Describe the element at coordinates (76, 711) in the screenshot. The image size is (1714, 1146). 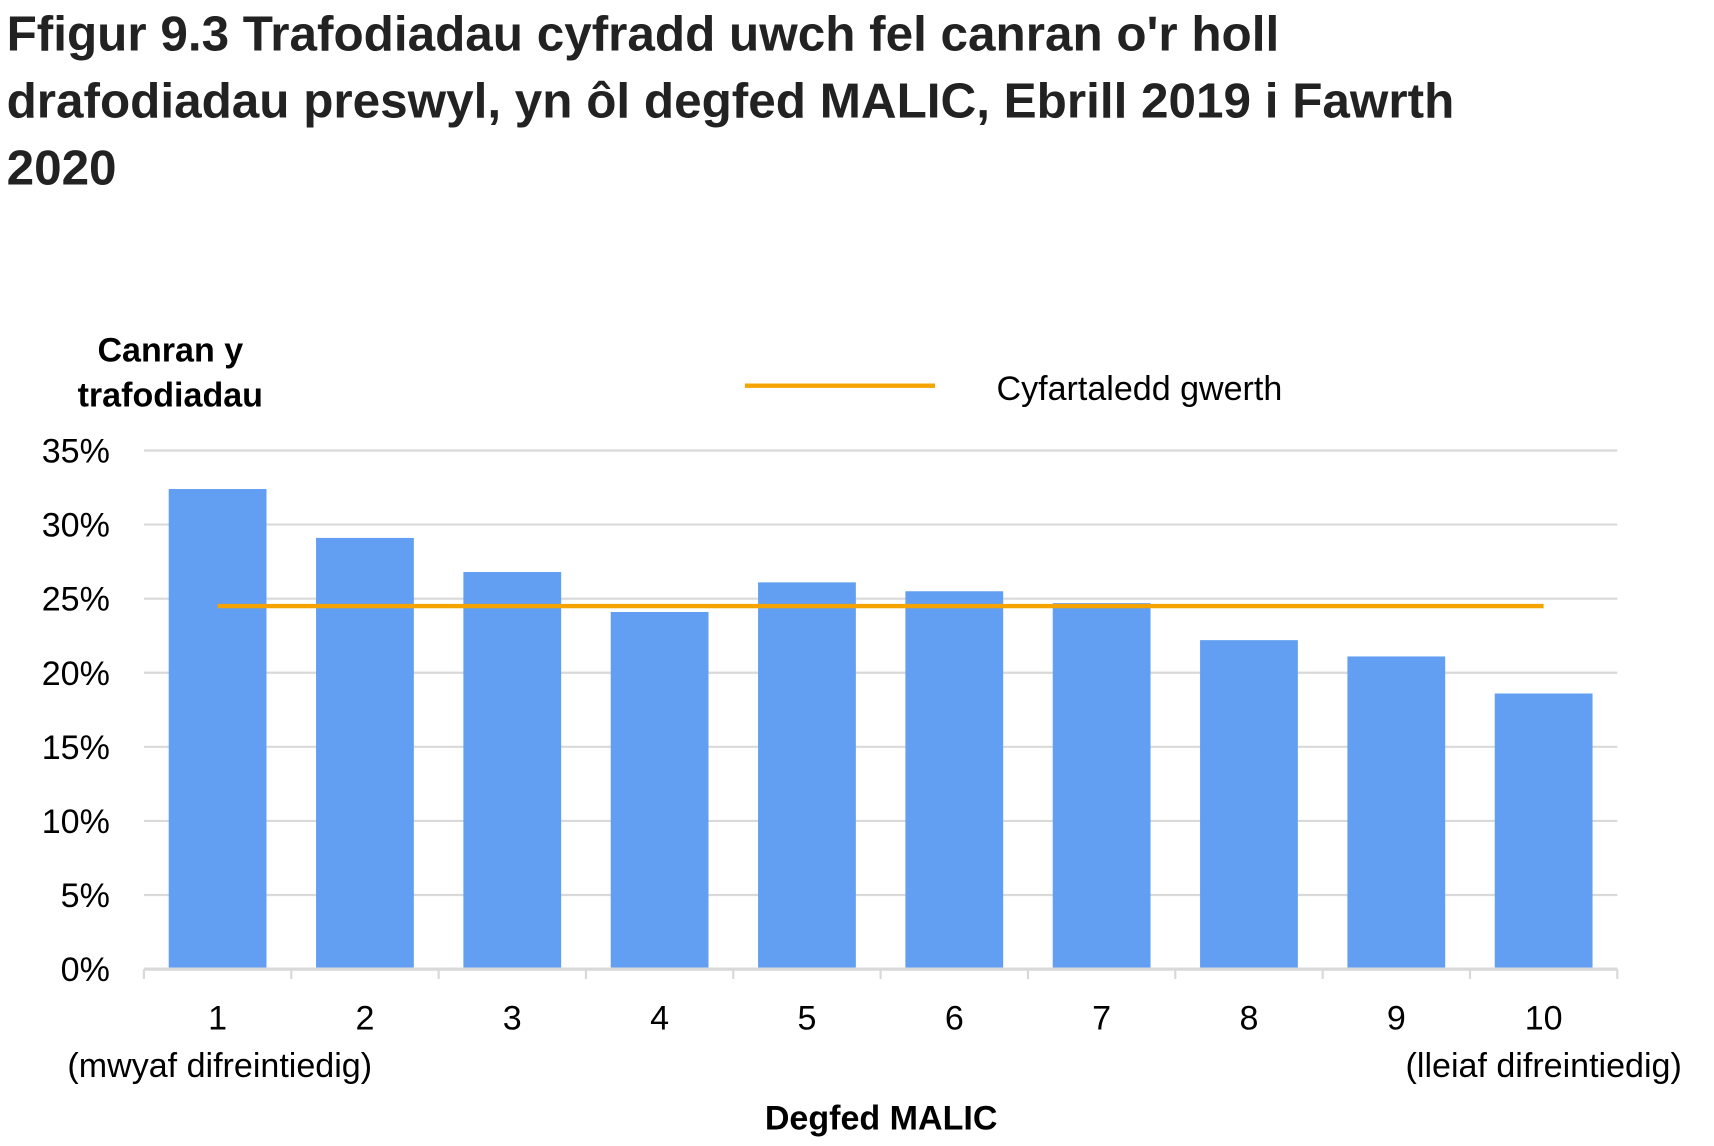
I see `y-axis-ticks: 0% 5% 10% 15% 20% 25% 30% 35%` at that location.